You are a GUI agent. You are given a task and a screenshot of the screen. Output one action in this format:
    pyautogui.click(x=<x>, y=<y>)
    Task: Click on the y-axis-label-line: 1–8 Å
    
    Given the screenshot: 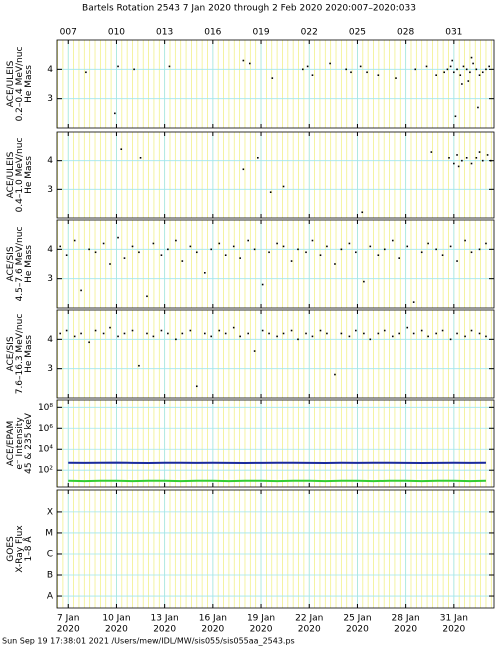 What is the action you would take?
    pyautogui.click(x=28, y=549)
    